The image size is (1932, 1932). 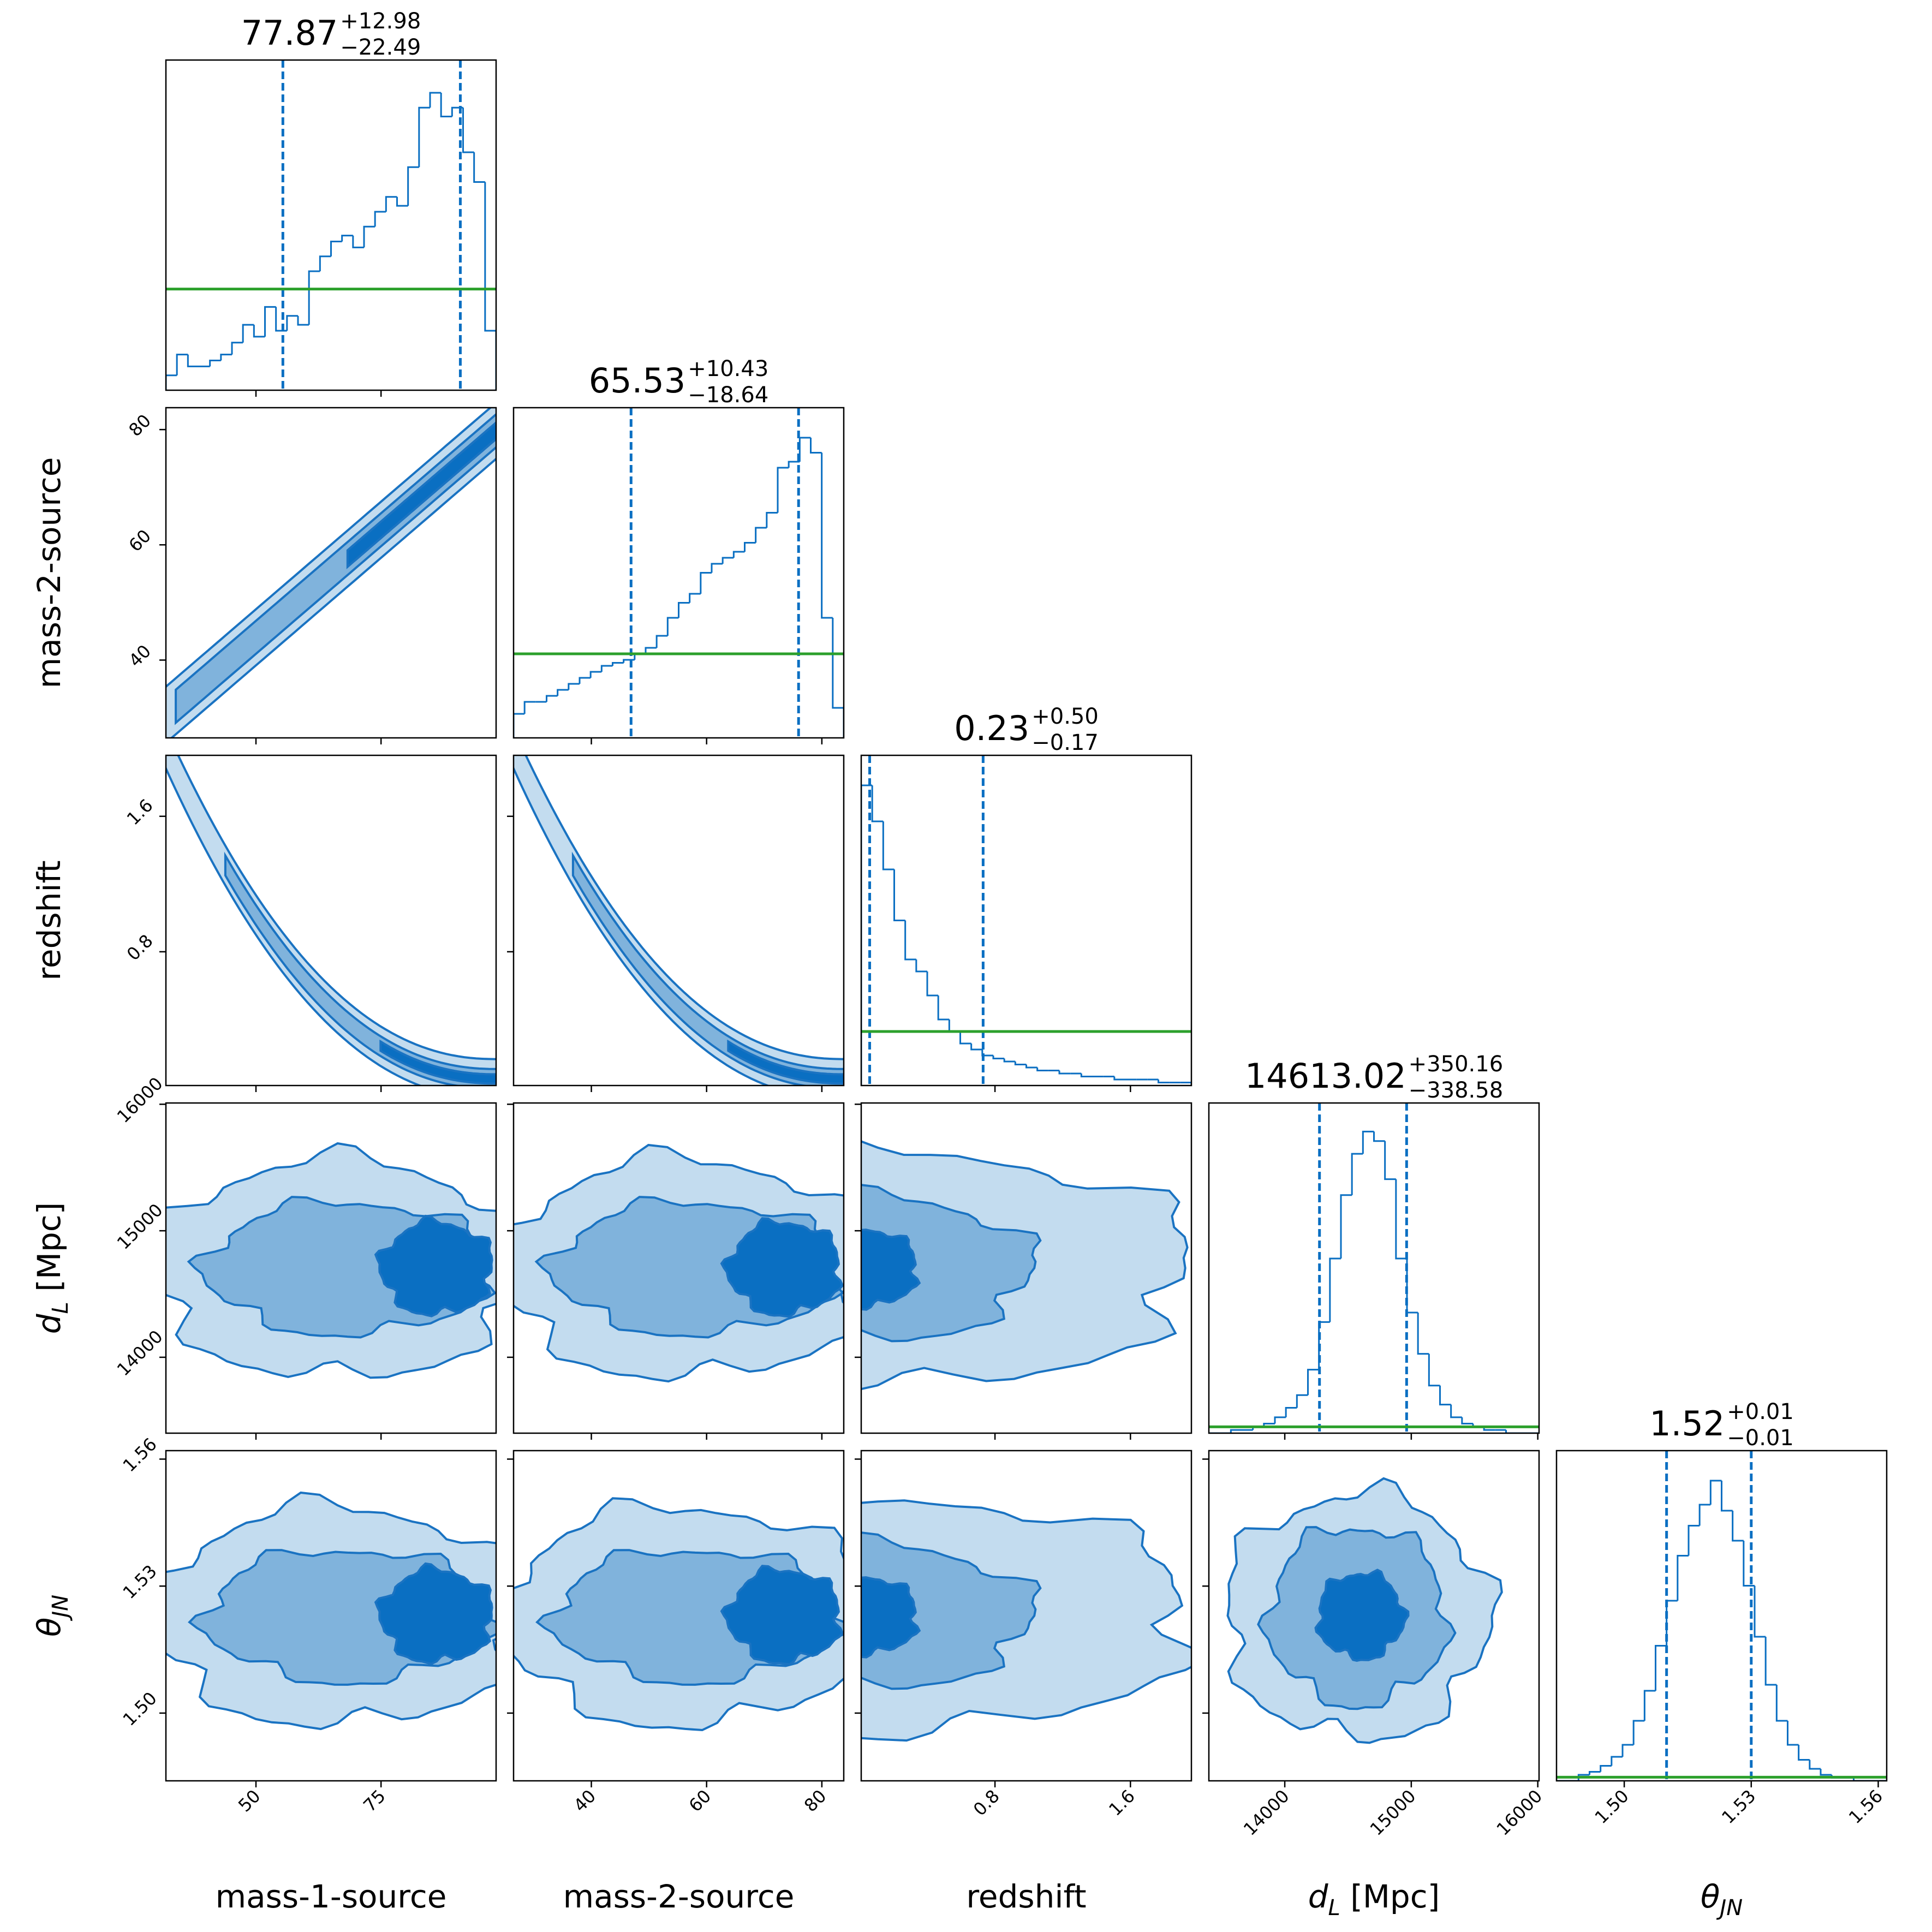 What do you see at coordinates (700, 1801) in the screenshot?
I see `x-tick-label: 60` at bounding box center [700, 1801].